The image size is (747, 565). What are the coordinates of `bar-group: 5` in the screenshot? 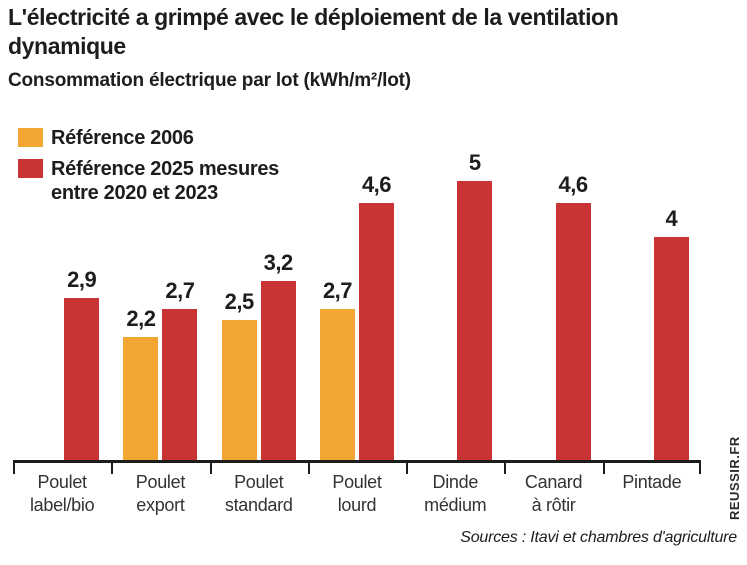 It's located at (455, 305).